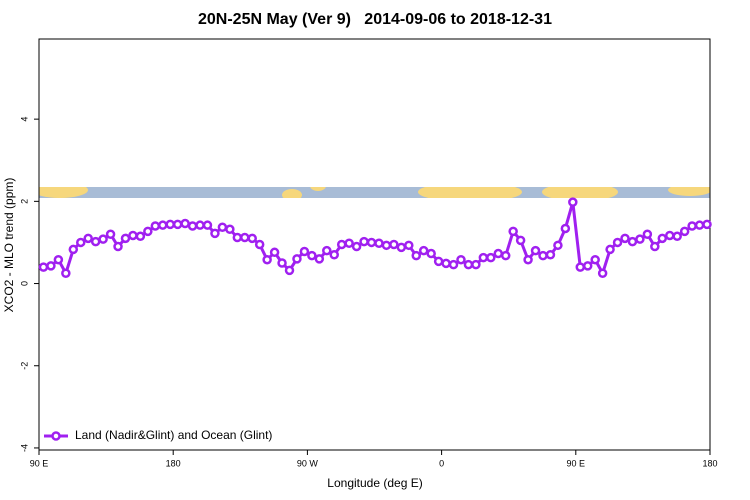  I want to click on y-tick-label: -4, so click(24, 448).